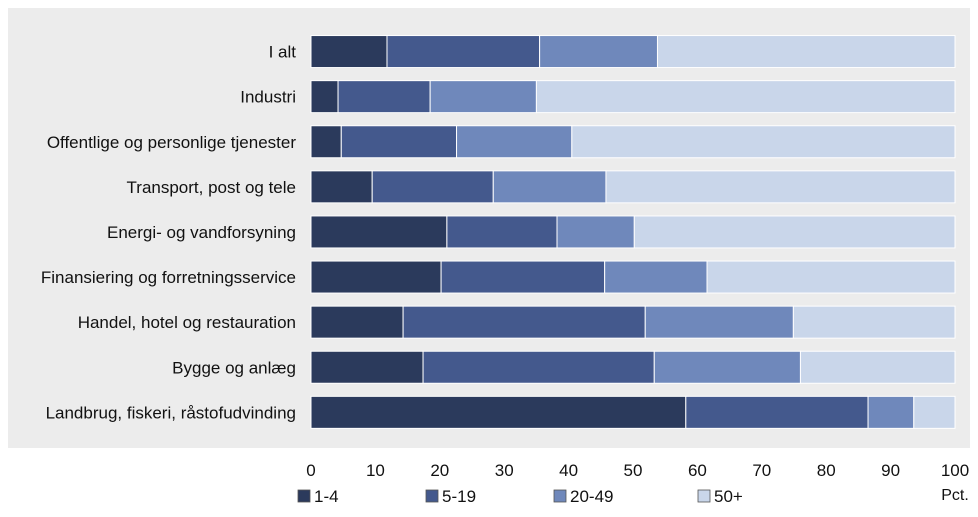 This screenshot has width=978, height=517. I want to click on category-label: Landbrug, fiskeri, råstofudvinding, so click(171, 412).